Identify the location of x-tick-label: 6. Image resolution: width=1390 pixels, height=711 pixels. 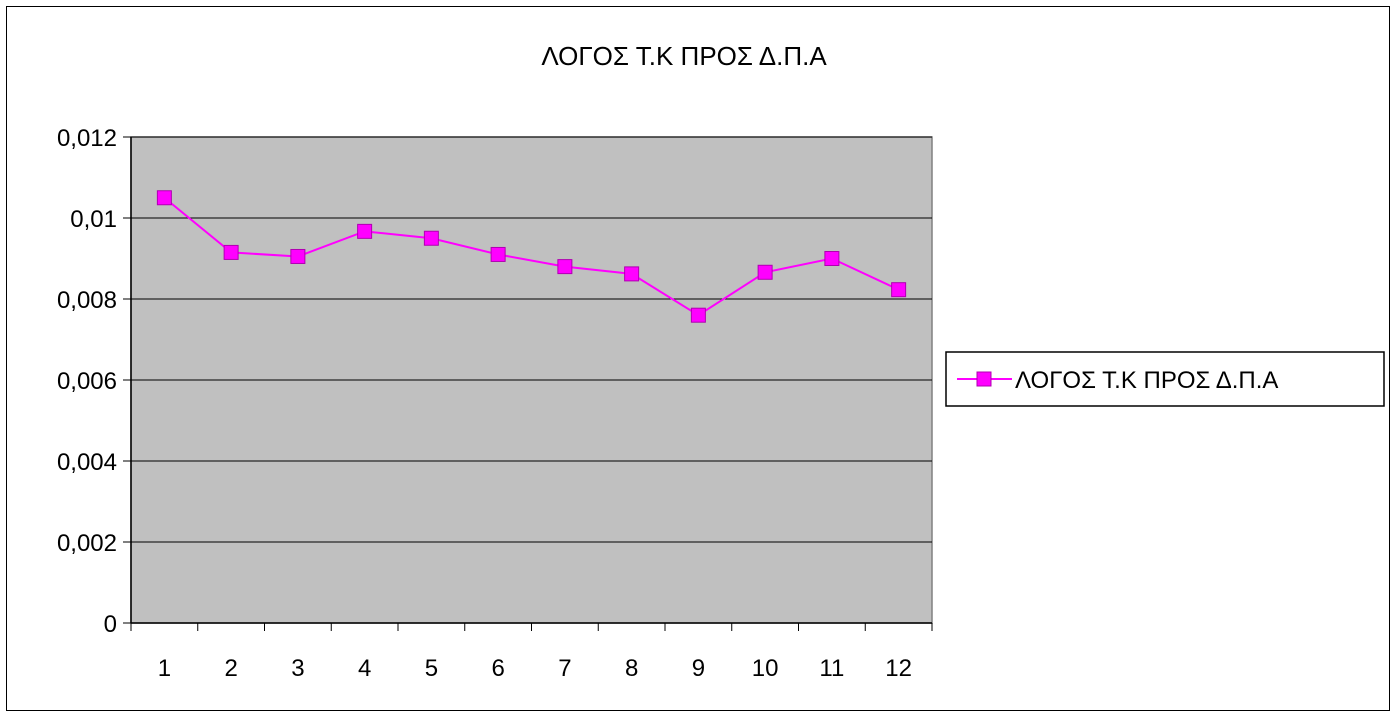
(497, 668).